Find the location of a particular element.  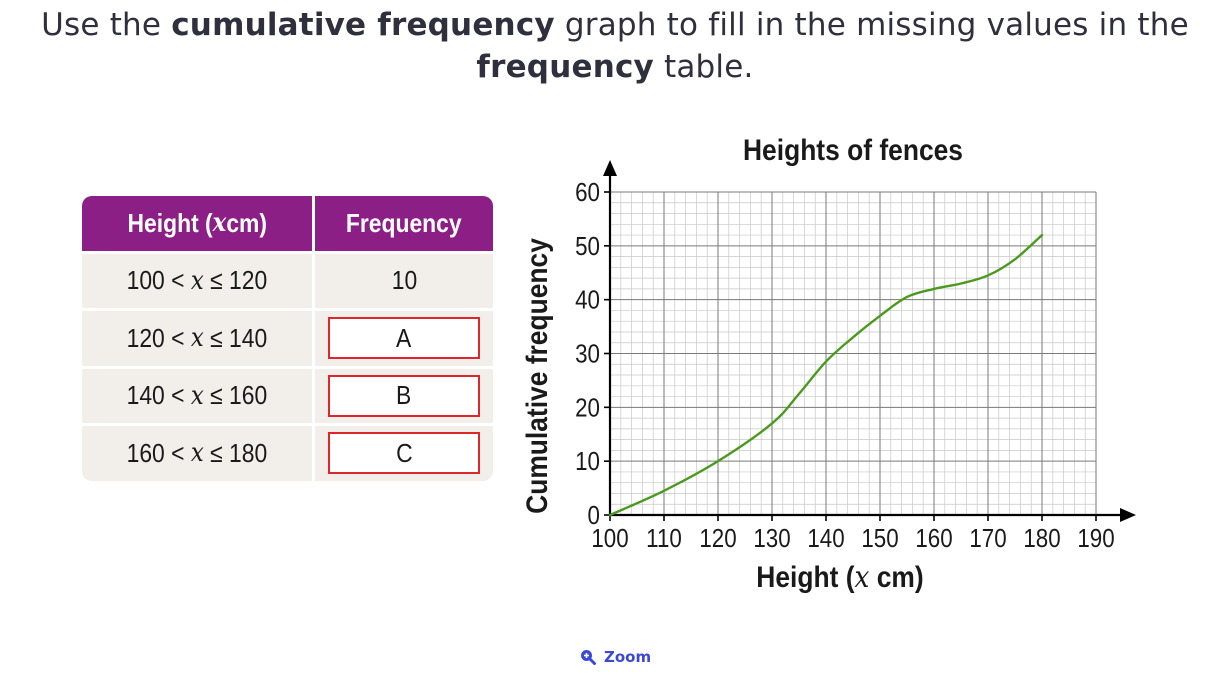

x-axis-label: Height (x cm) is located at coordinates (839, 576).